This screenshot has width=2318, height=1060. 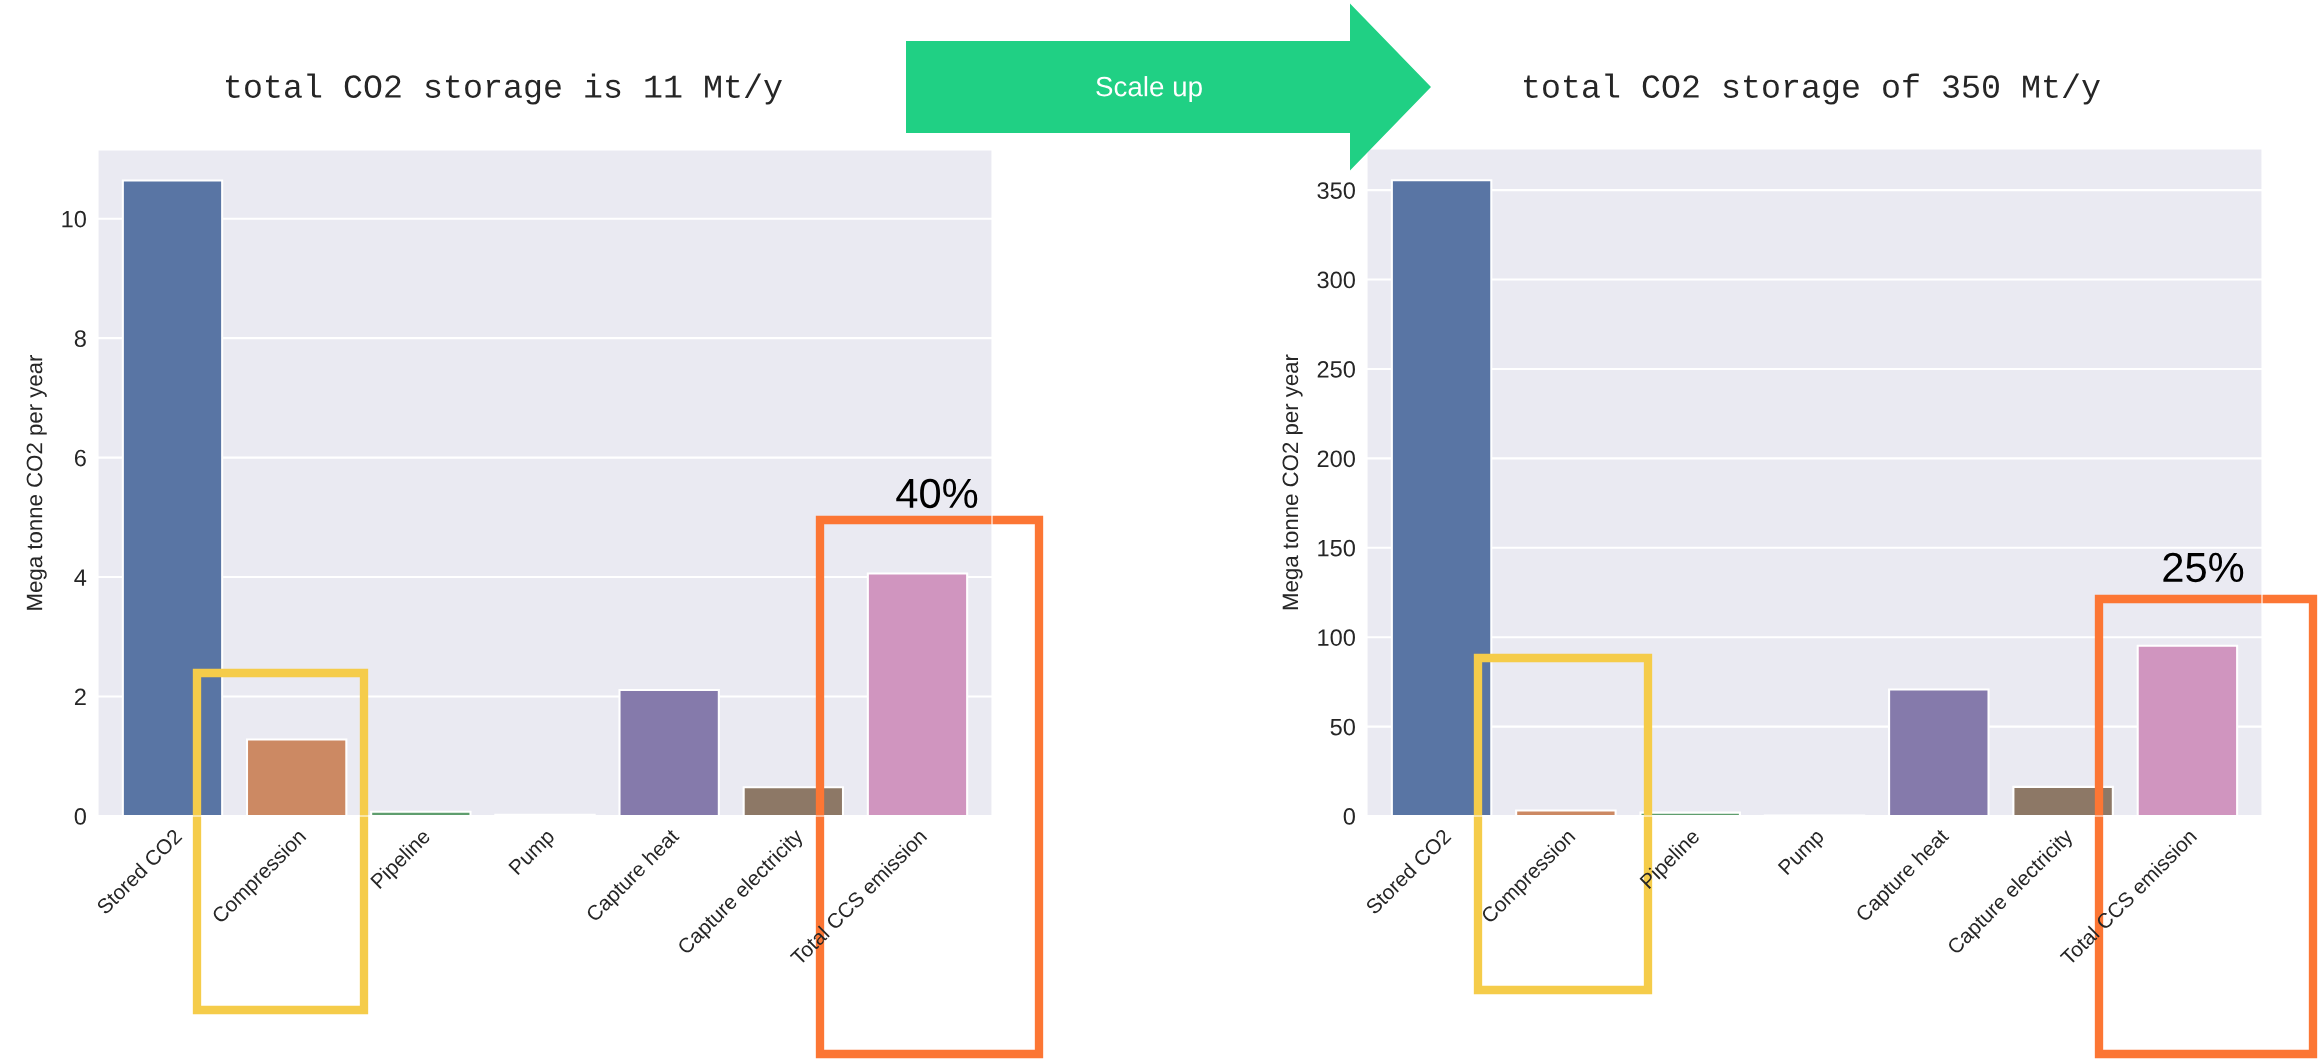 What do you see at coordinates (1812, 89) in the screenshot?
I see `chart-title: total CO2 storage of 350 Mt/y` at bounding box center [1812, 89].